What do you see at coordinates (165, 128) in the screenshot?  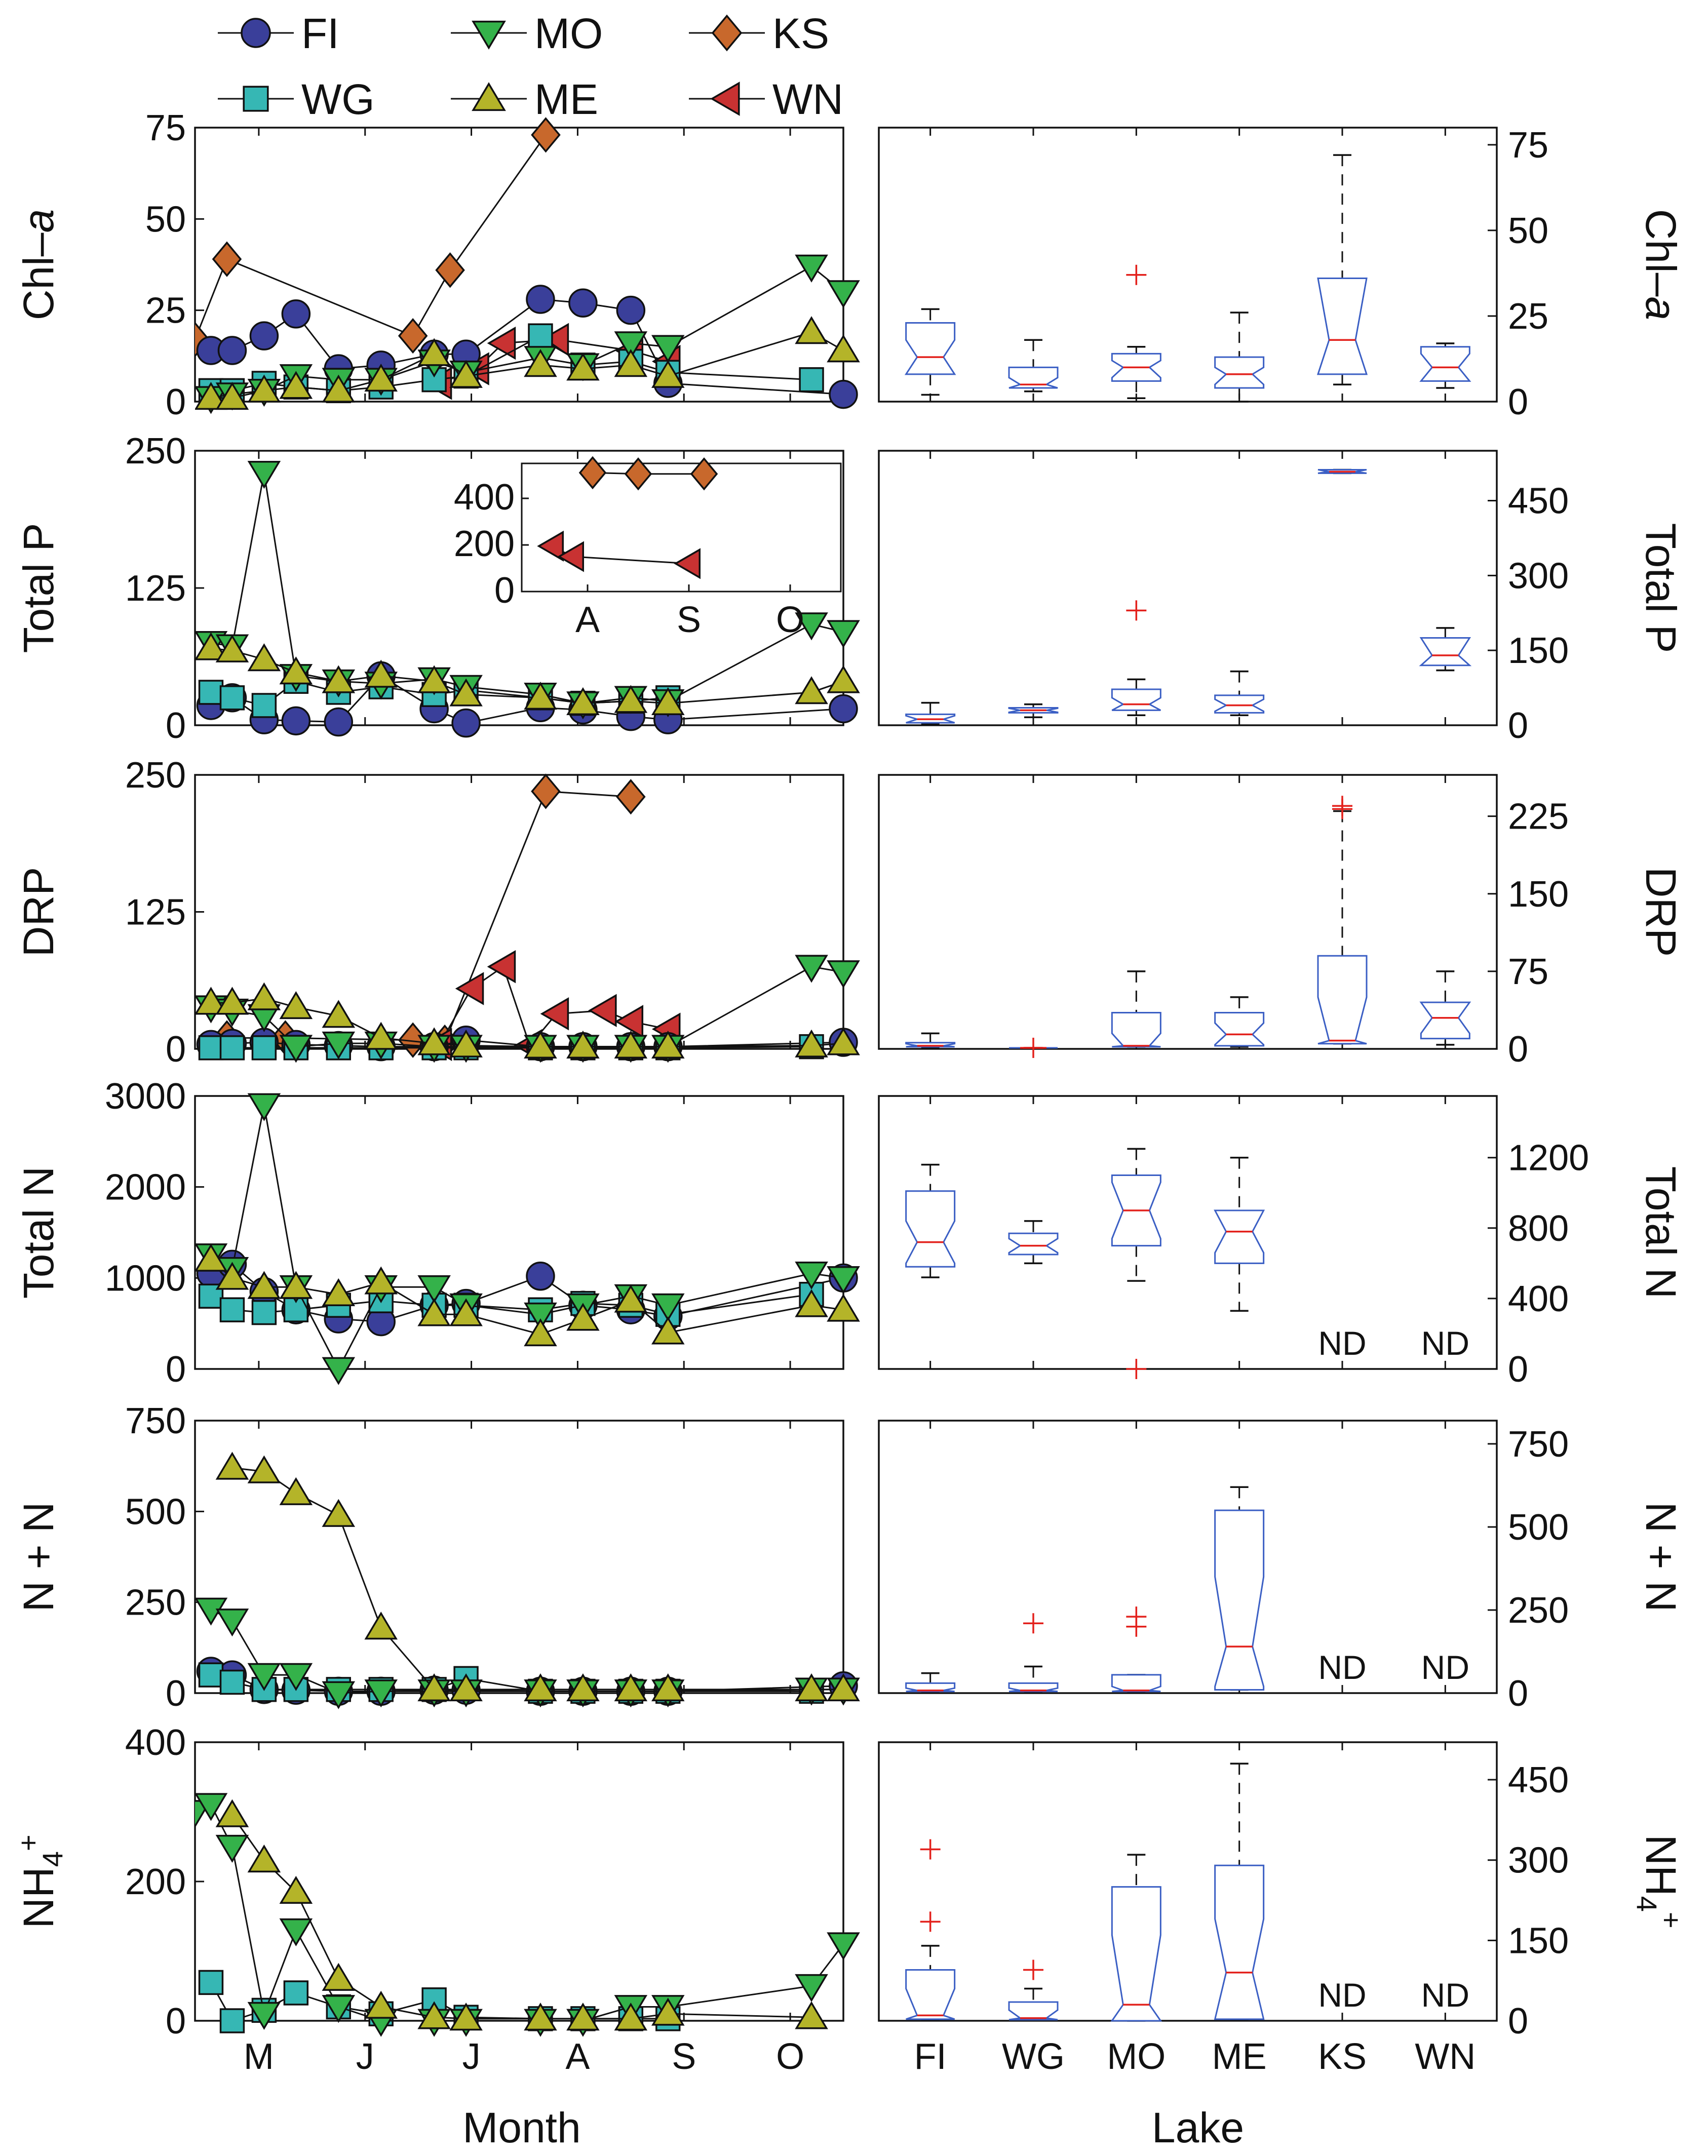 I see `y-tick-label: 75` at bounding box center [165, 128].